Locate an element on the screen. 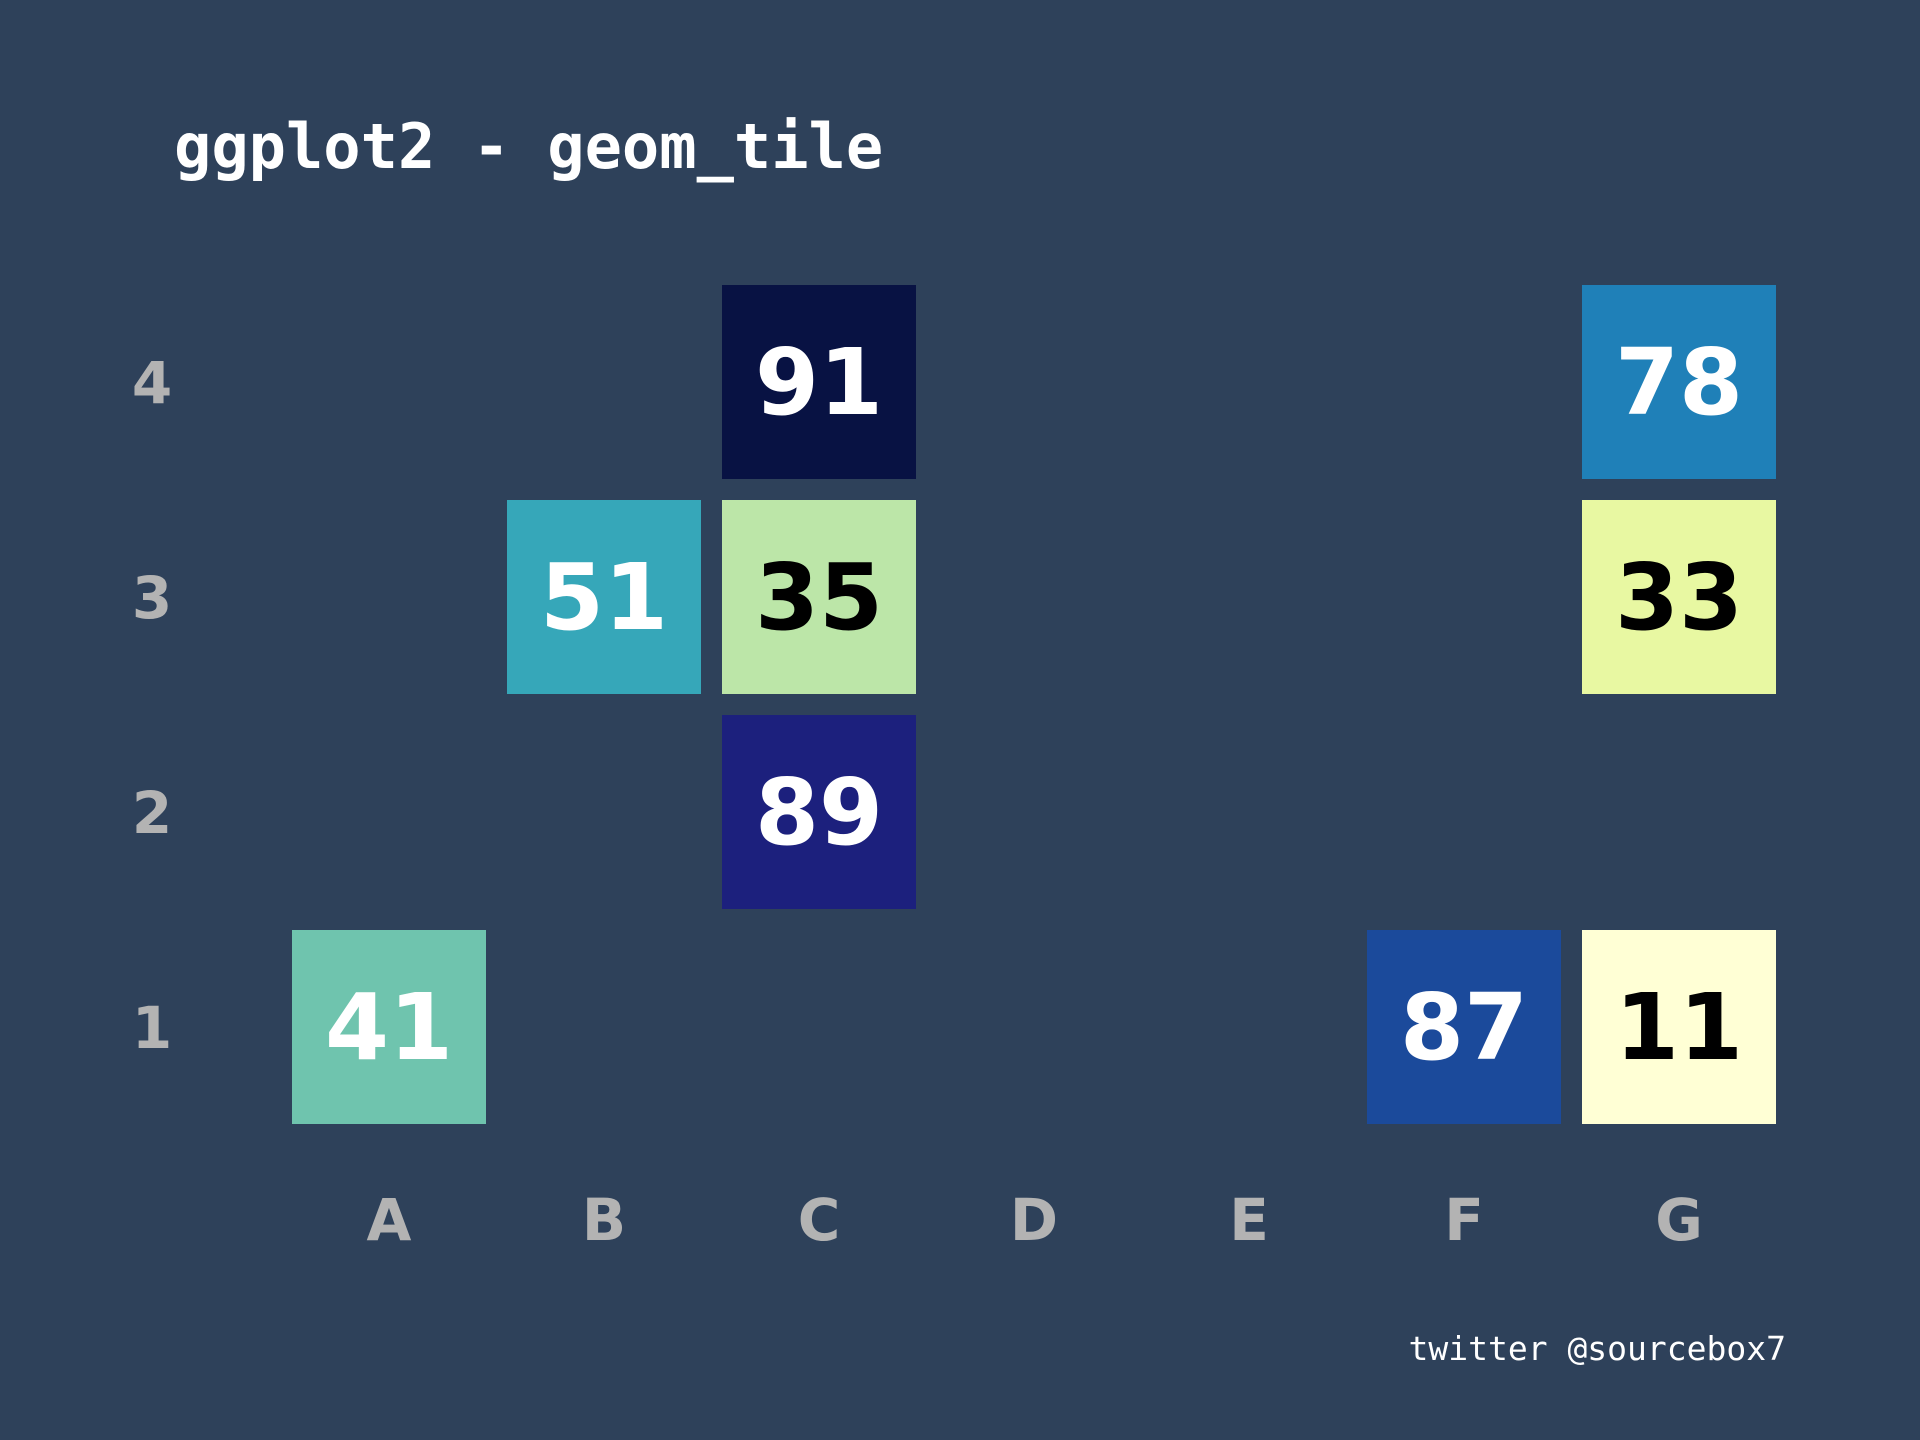 Image resolution: width=1920 pixels, height=1440 pixels. tile-G4 is located at coordinates (1679, 382).